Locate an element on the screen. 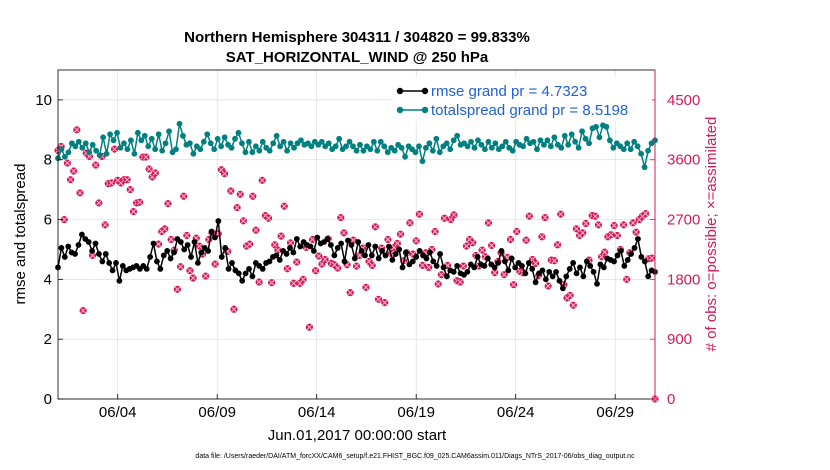  x-tick-label: 06/14 is located at coordinates (317, 412).